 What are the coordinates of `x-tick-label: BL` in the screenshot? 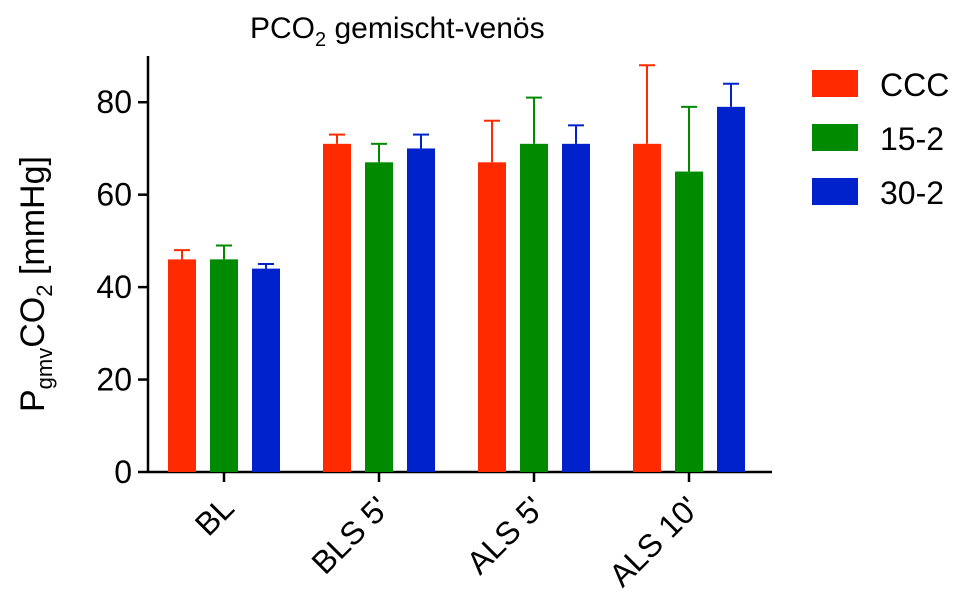 It's located at (214, 515).